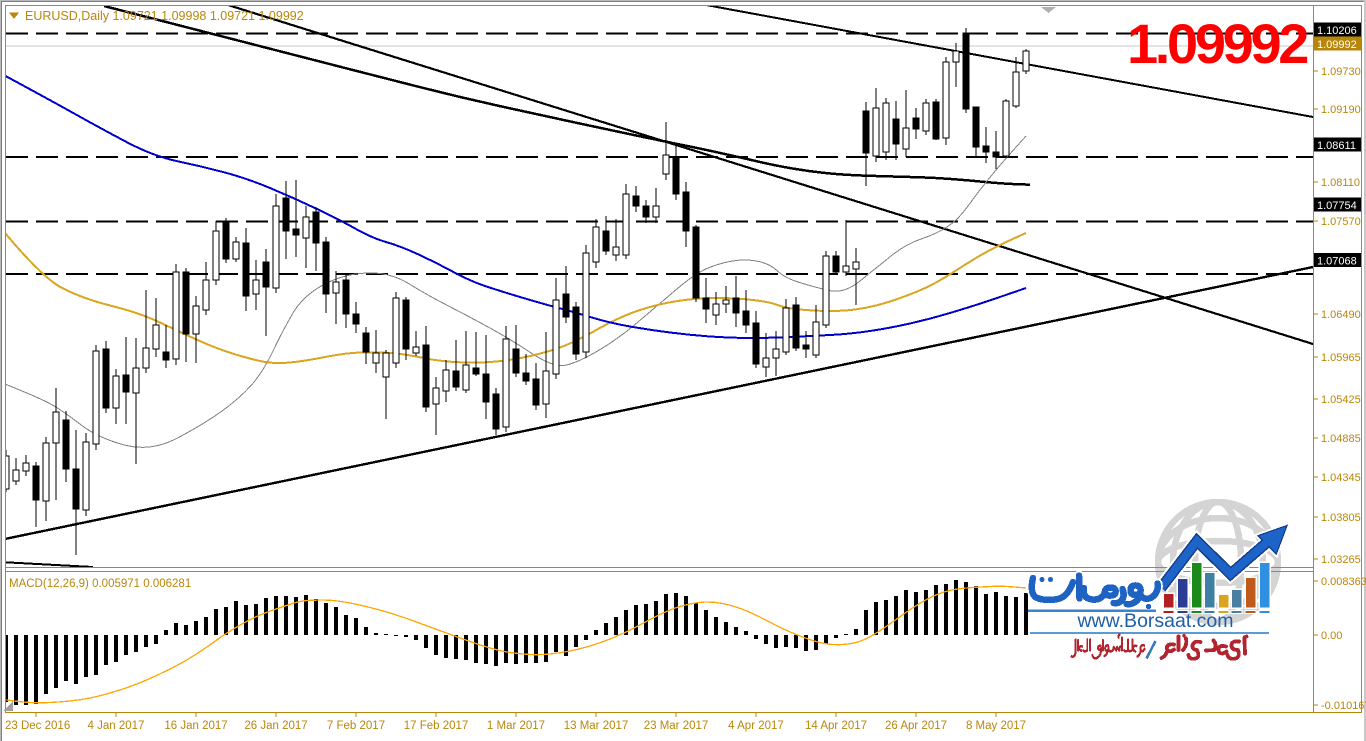 This screenshot has width=1366, height=741. I want to click on svg-text: 1.08611, so click(1336, 146).